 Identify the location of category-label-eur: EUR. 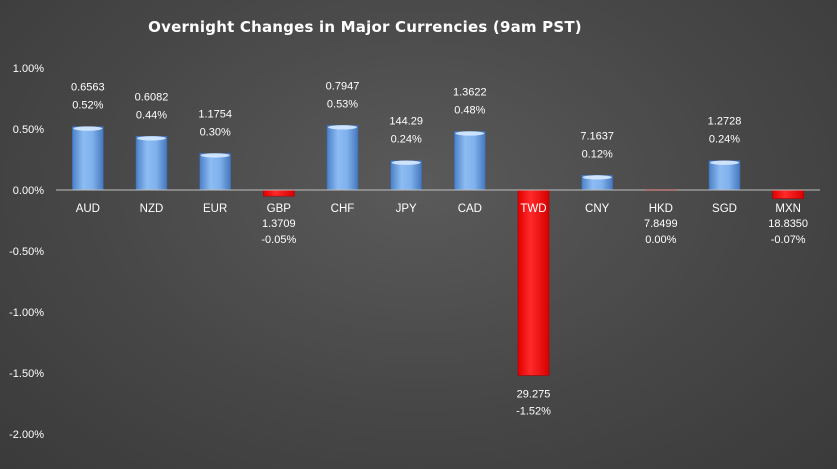
(215, 209).